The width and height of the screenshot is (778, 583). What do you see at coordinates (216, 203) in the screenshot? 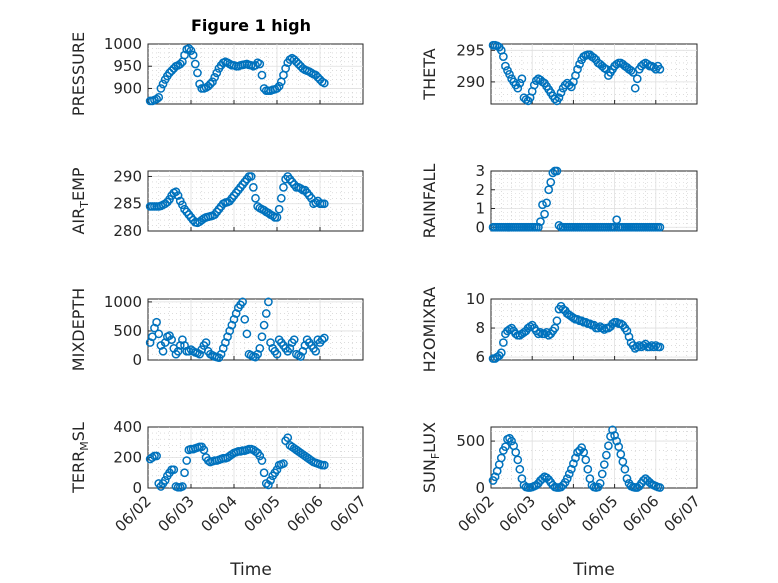
I see `subplot-air_temp: 280 285 290 AIRTEMP` at bounding box center [216, 203].